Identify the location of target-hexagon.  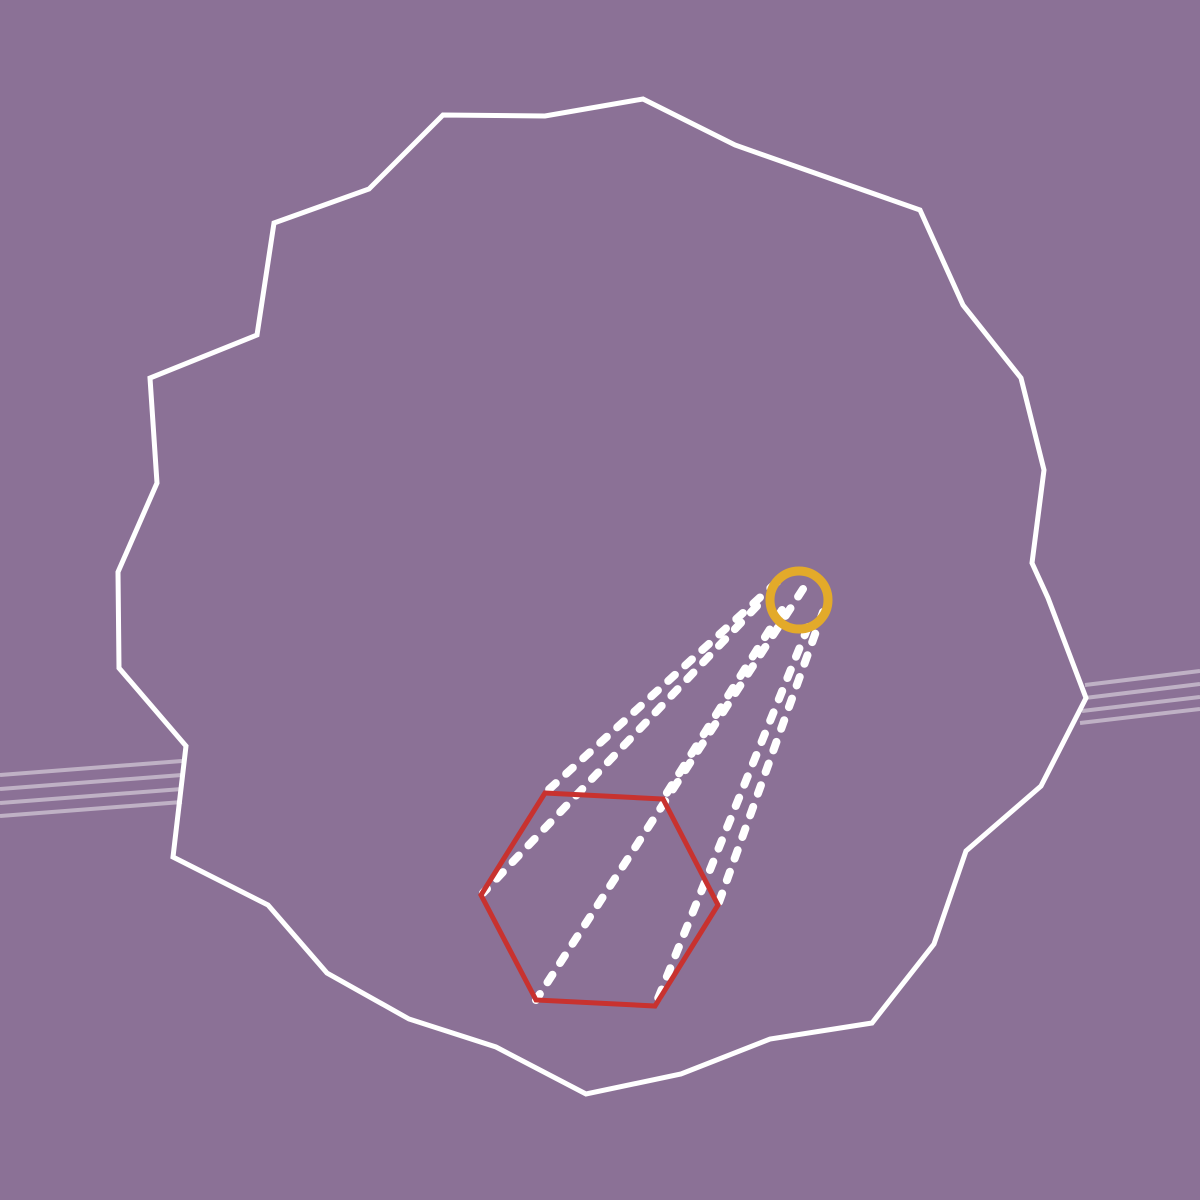
(599, 899).